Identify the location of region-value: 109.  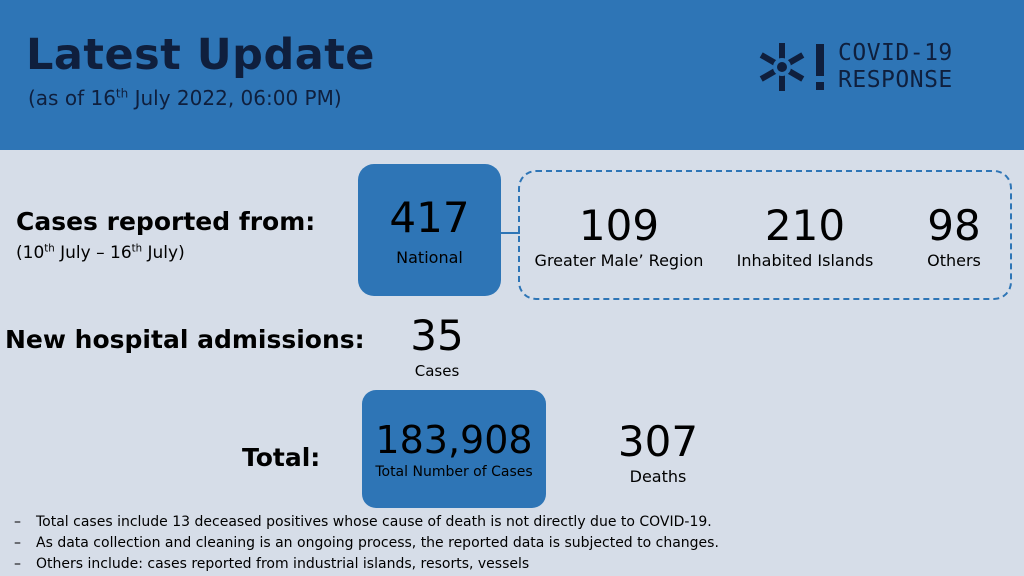
(619, 225).